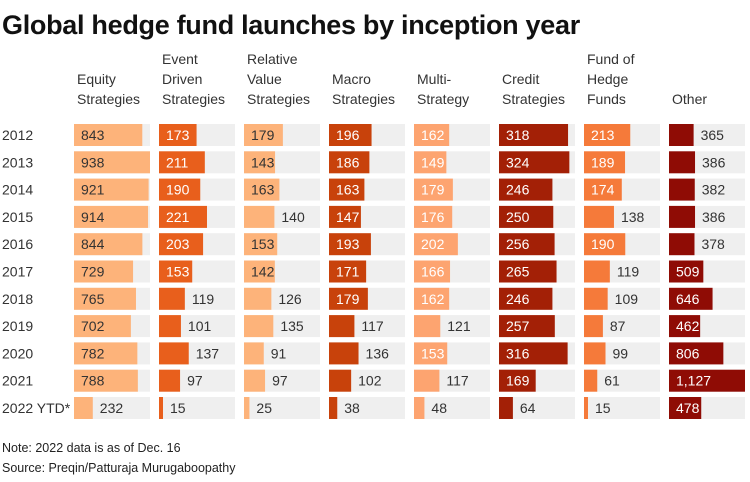 The height and width of the screenshot is (482, 750). What do you see at coordinates (620, 353) in the screenshot?
I see `value-label-fund-of-hedge-funds-2020: 99` at bounding box center [620, 353].